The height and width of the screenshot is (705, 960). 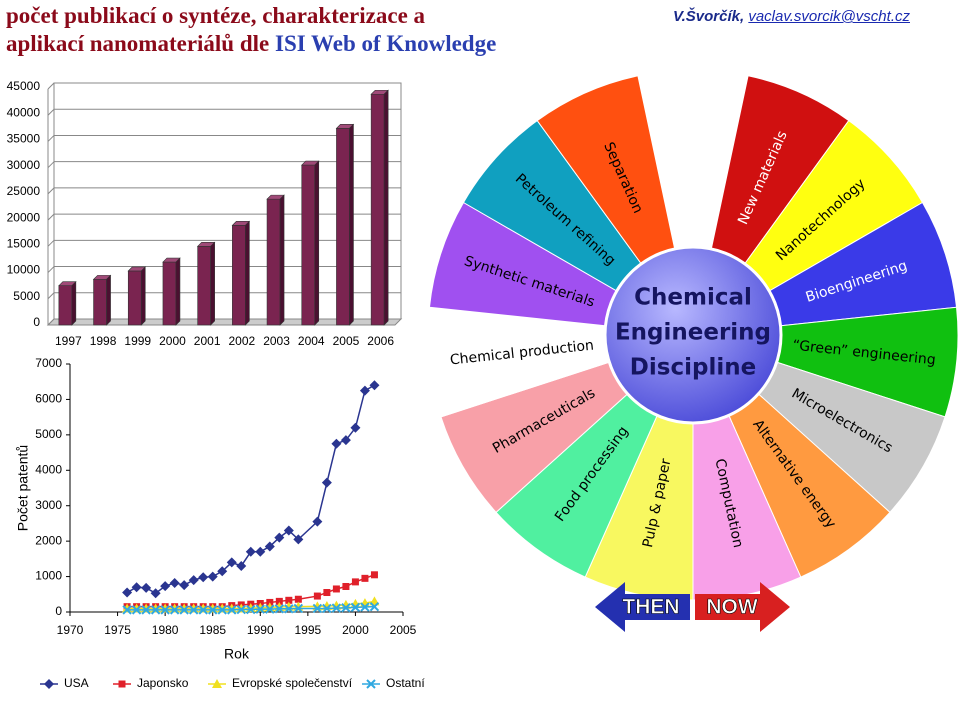 I want to click on wheel-center-text: Chemical, so click(x=693, y=298).